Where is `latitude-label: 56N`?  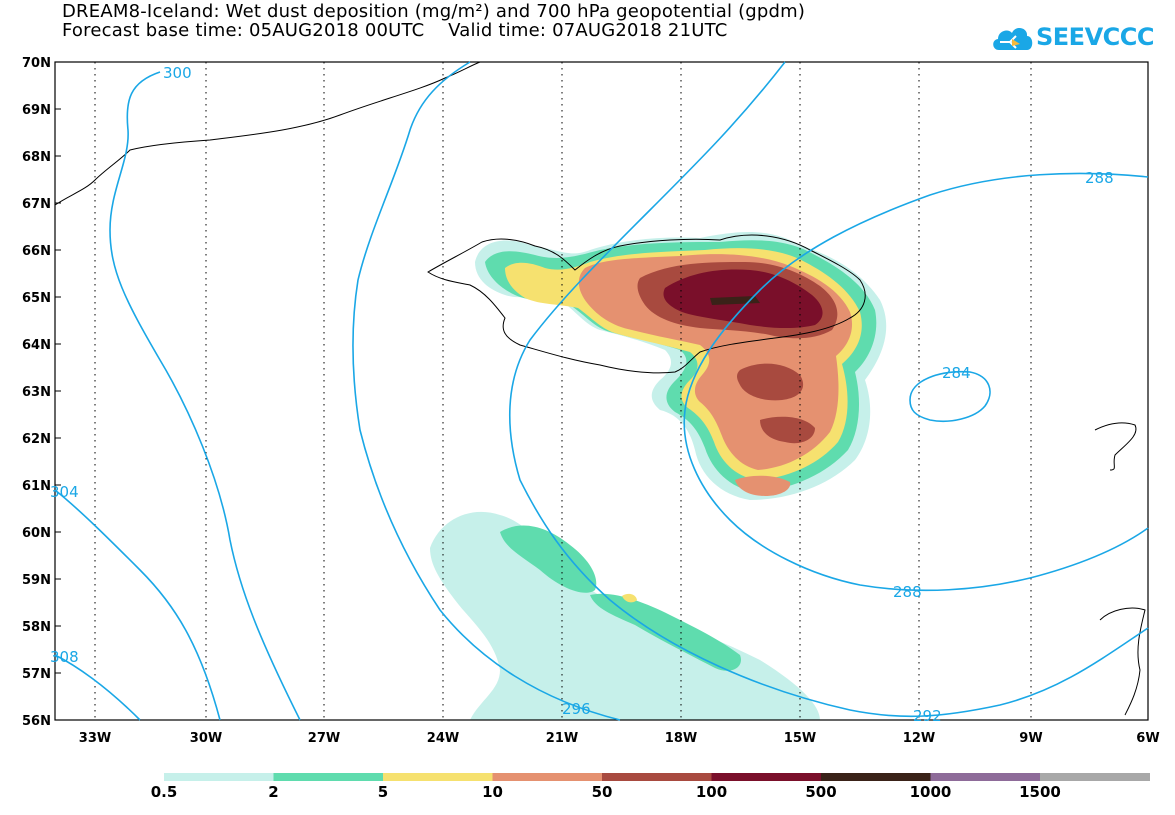
latitude-label: 56N is located at coordinates (36, 721).